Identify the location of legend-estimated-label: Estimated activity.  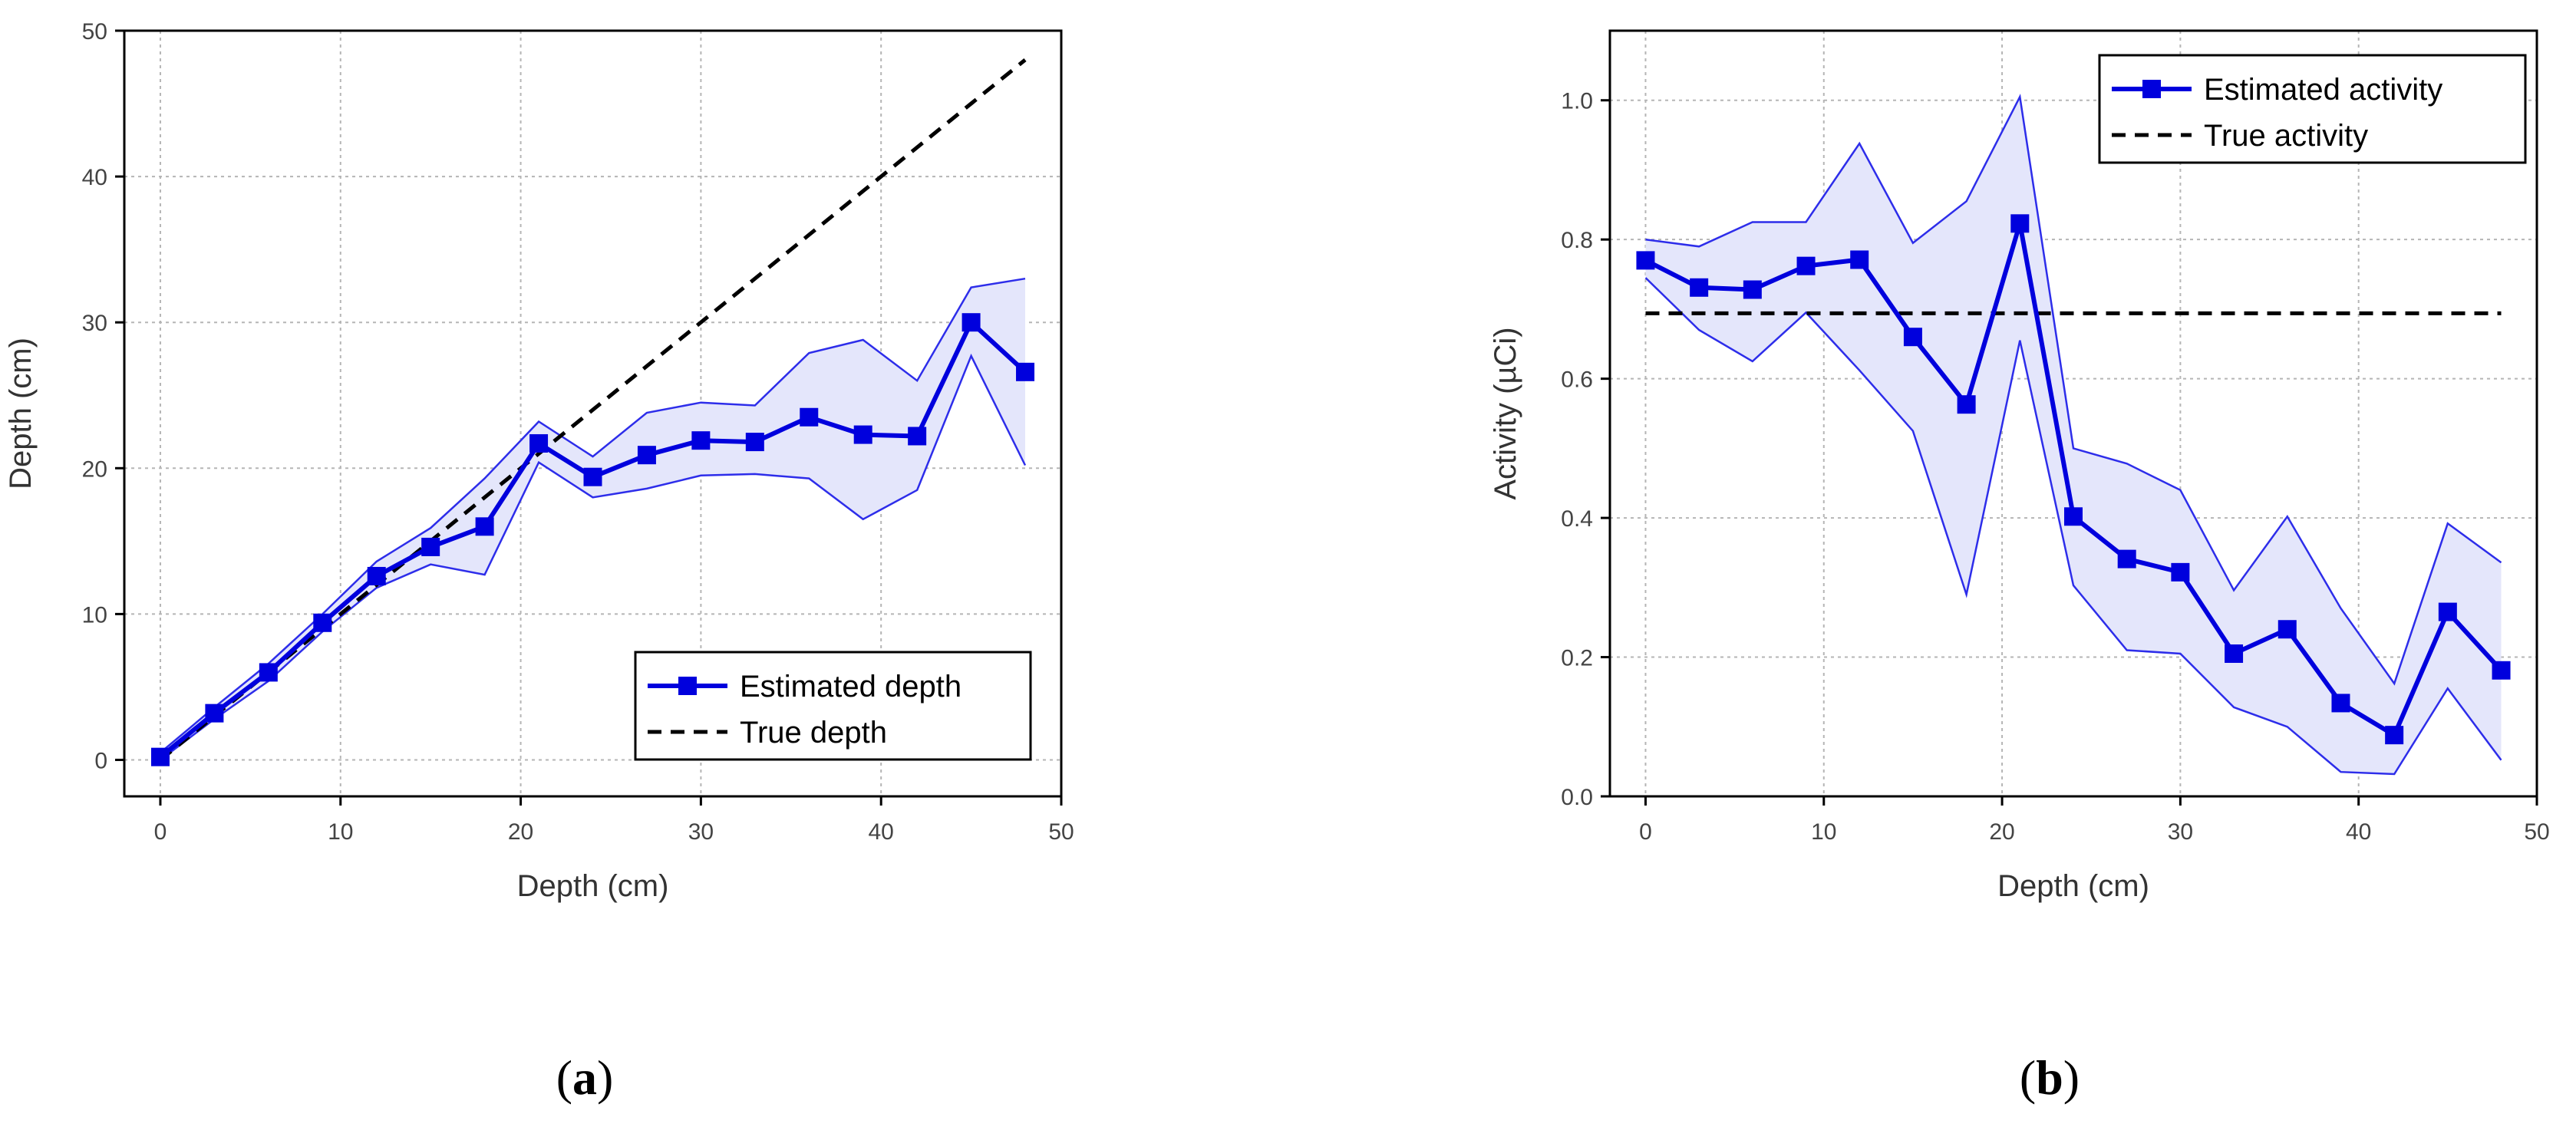
(2323, 90).